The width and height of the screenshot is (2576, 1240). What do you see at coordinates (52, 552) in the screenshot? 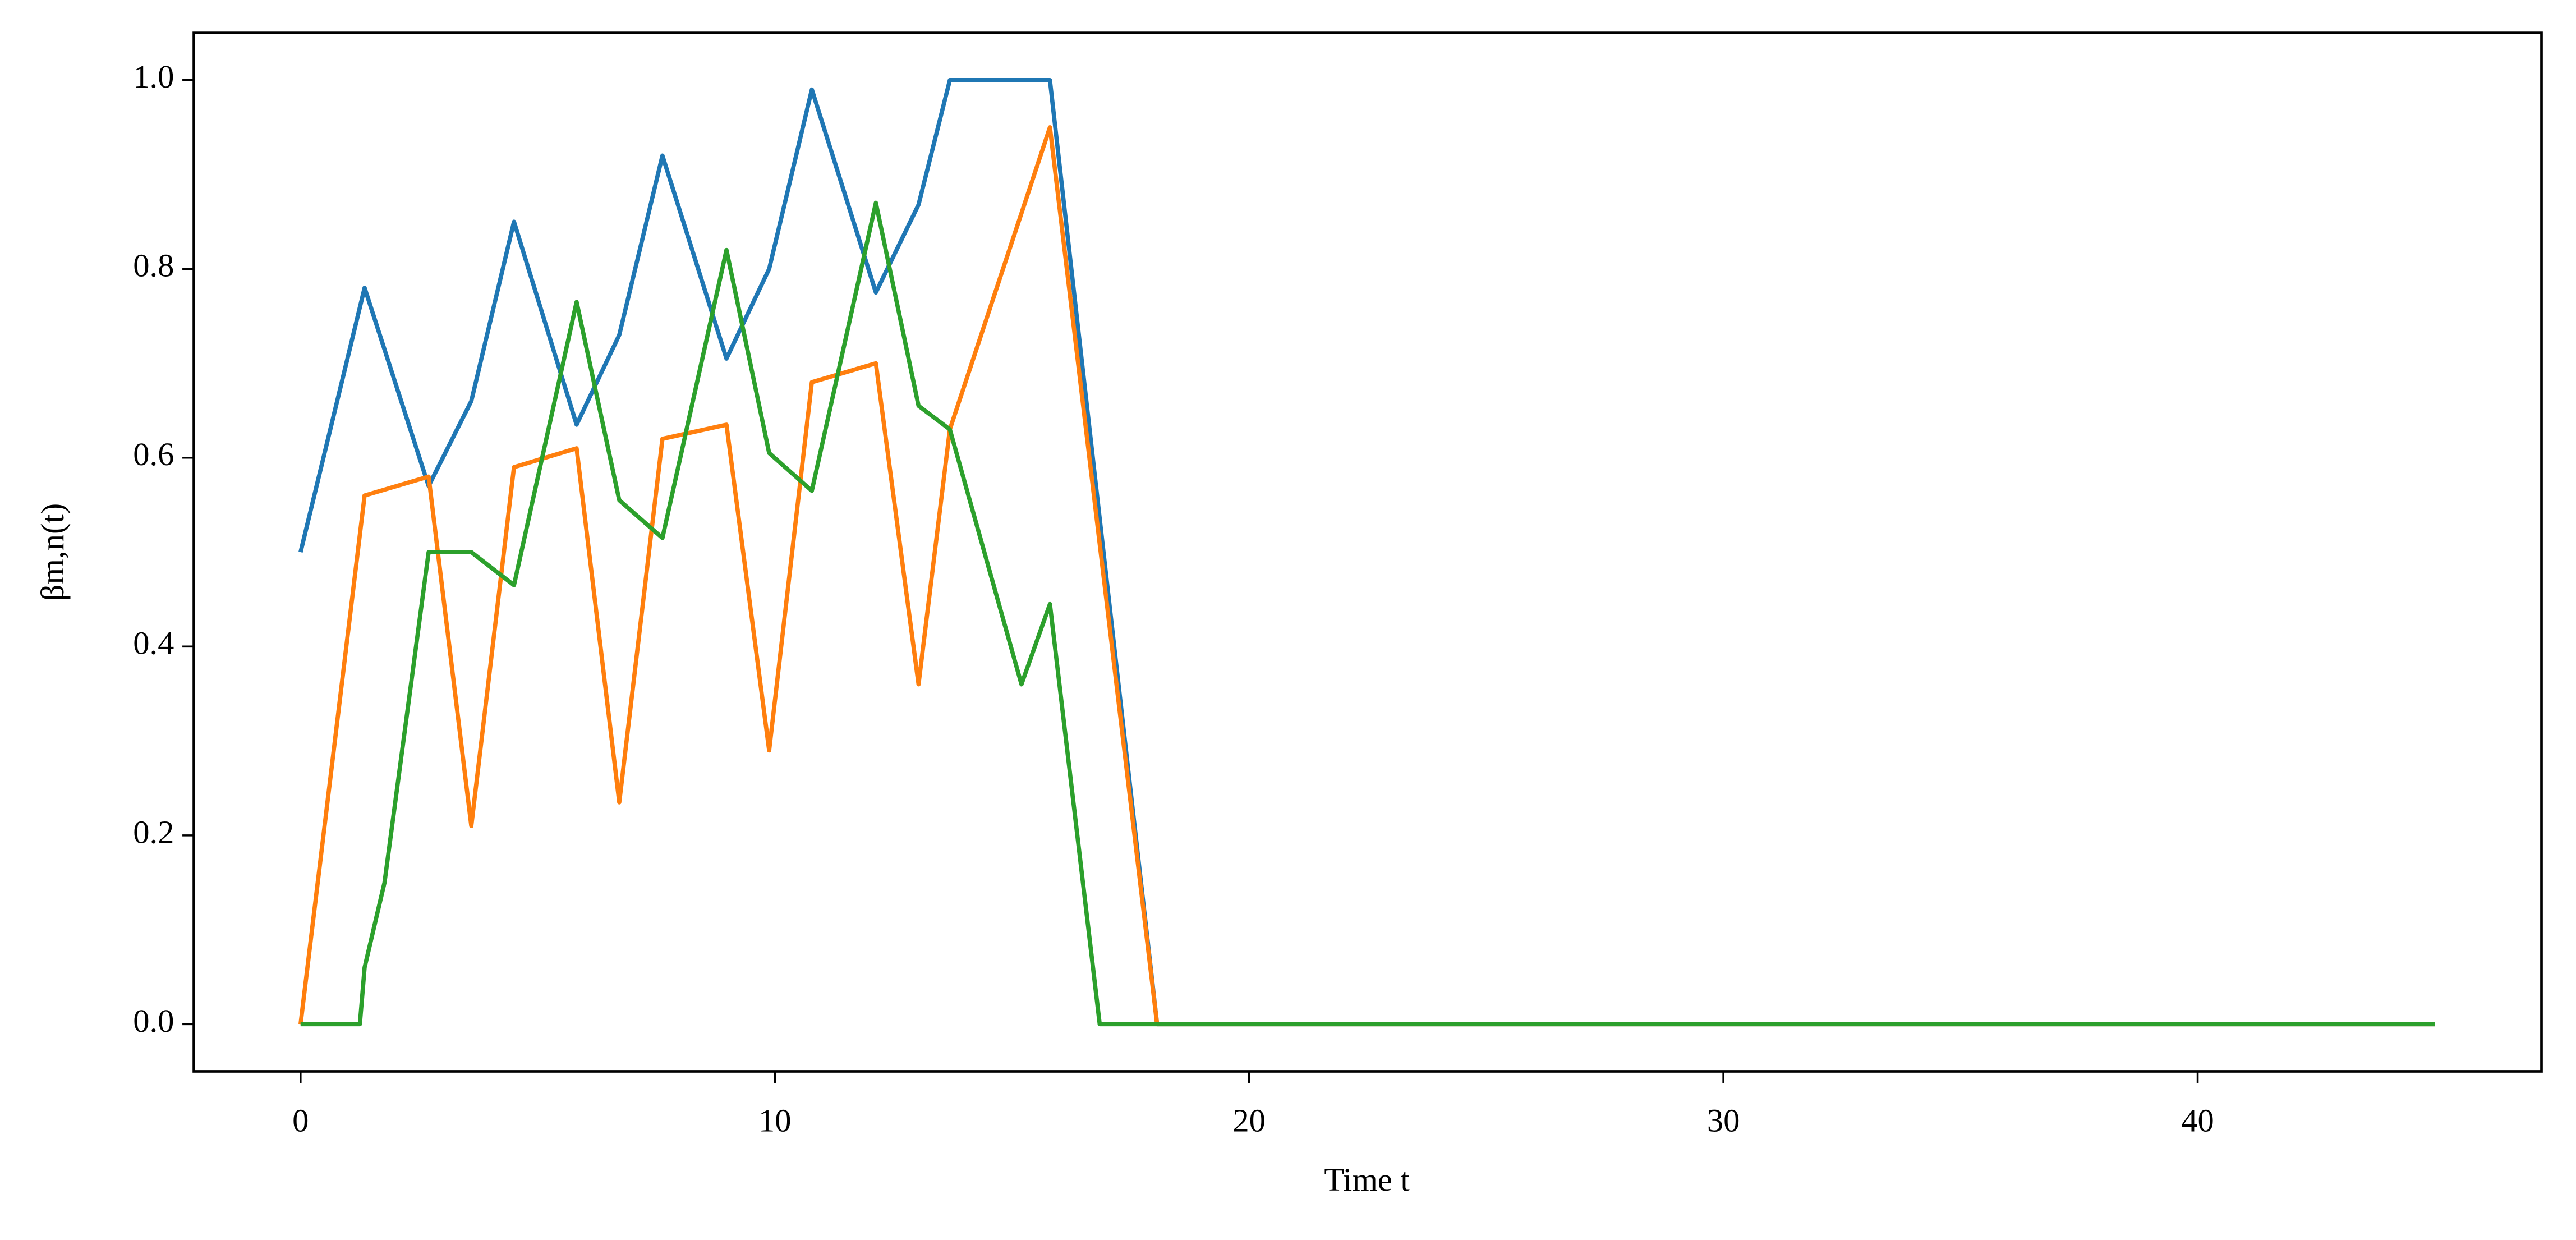
I see `y-axis-label: βm,n(t)` at bounding box center [52, 552].